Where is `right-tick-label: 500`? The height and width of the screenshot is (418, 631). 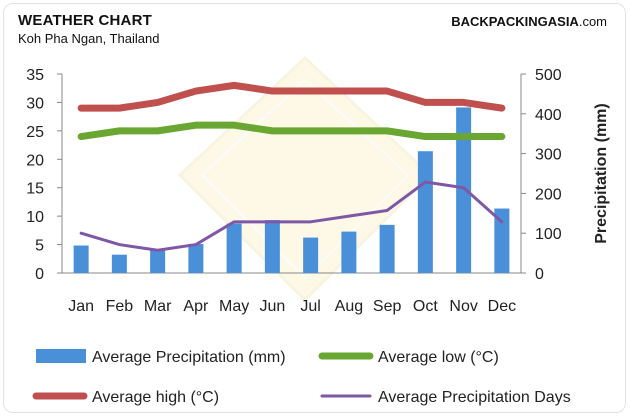 right-tick-label: 500 is located at coordinates (548, 75).